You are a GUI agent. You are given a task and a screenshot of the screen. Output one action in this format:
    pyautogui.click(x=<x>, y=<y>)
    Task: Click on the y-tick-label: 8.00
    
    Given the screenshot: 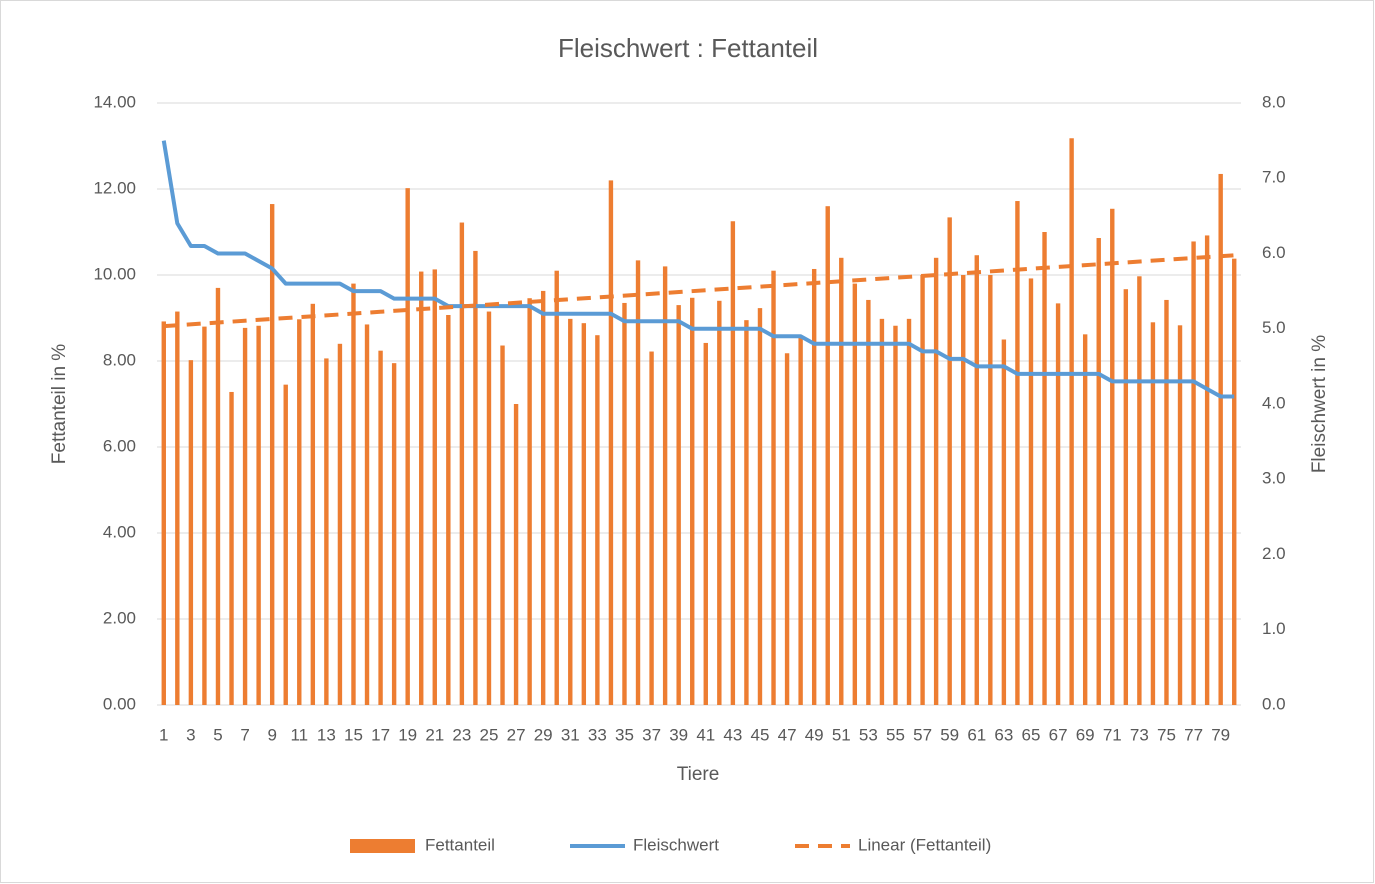 What is the action you would take?
    pyautogui.click(x=119, y=359)
    